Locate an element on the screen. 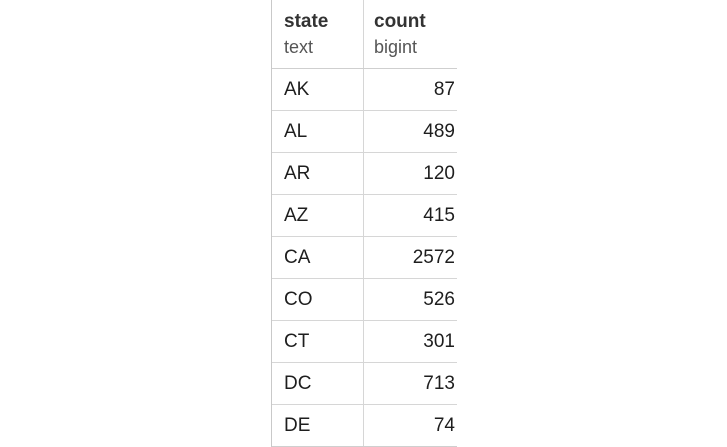  table-row: CT 301 is located at coordinates (364, 342).